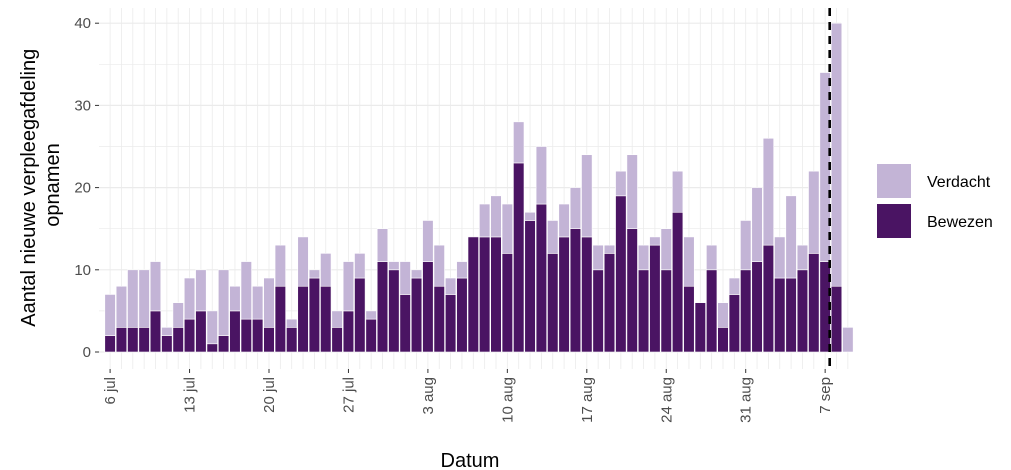  I want to click on y-tick-label: 10, so click(82, 270).